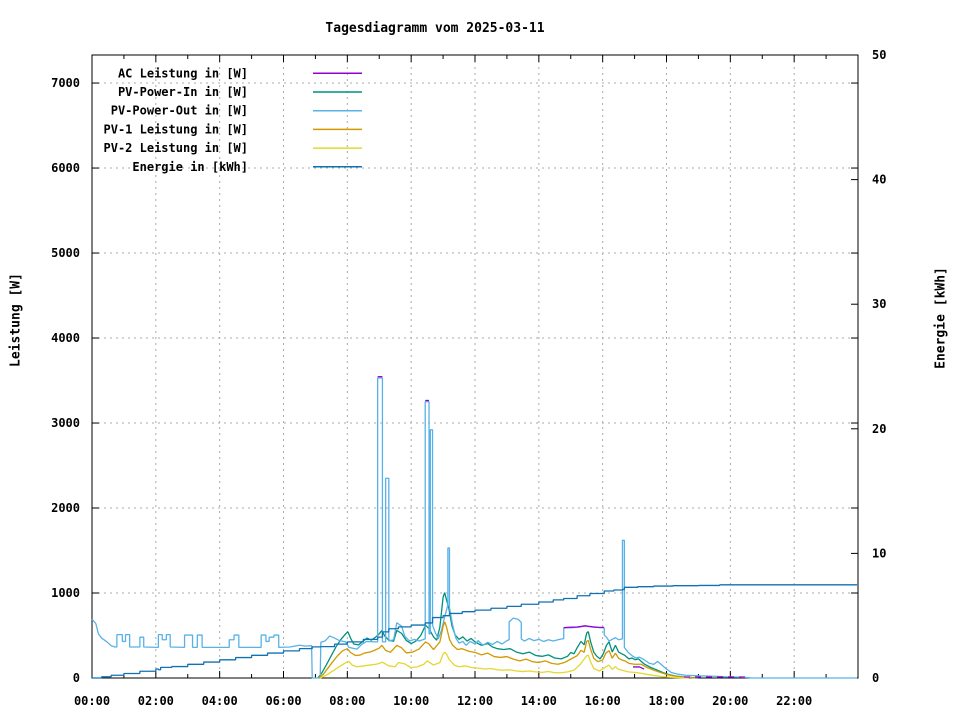 Image resolution: width=960 pixels, height=720 pixels. I want to click on legend-label: Energie in [kWh], so click(190, 167).